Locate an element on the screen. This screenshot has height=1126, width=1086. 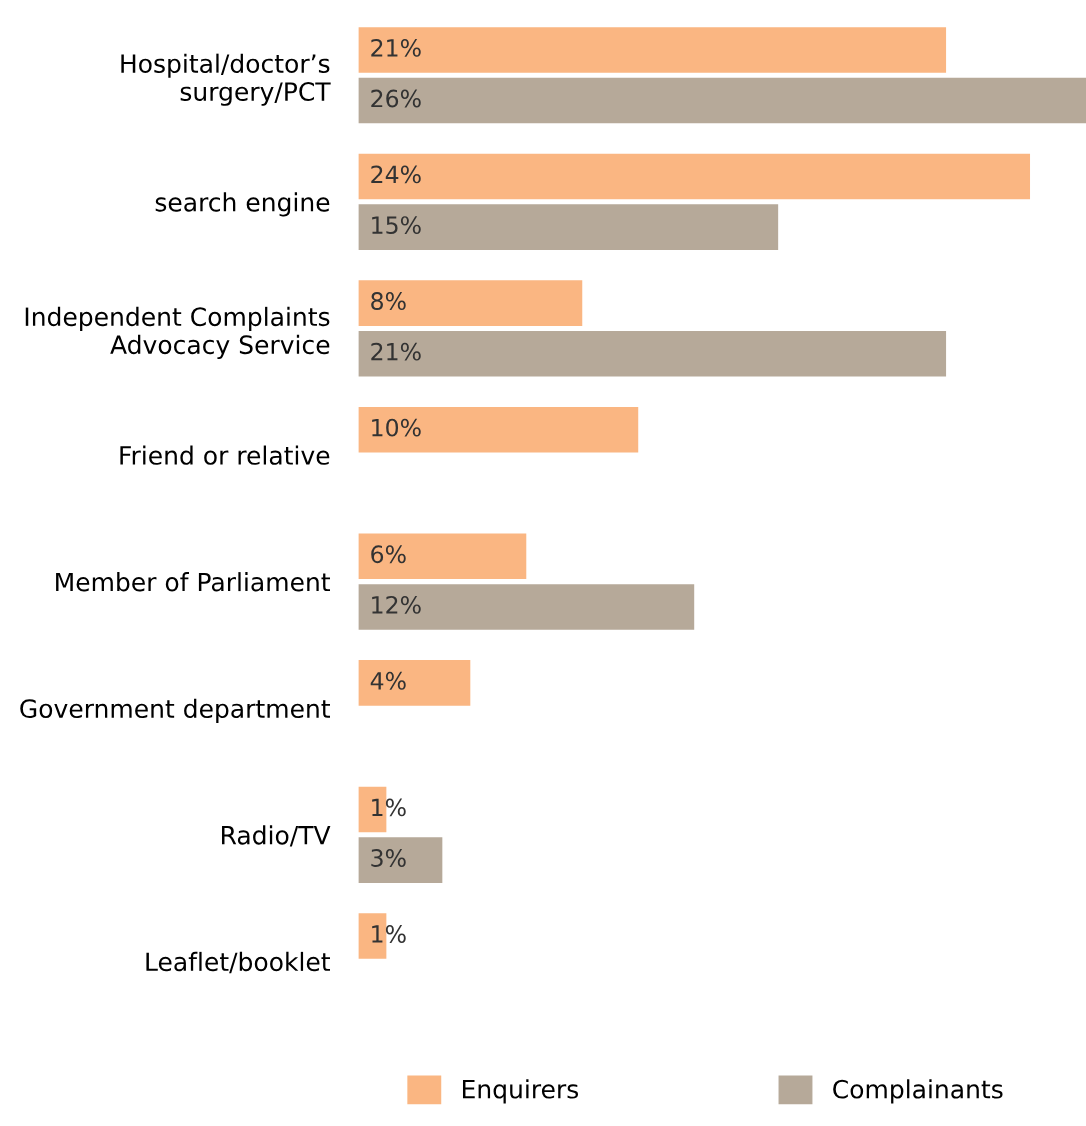
y-tick-label: Friend or relative is located at coordinates (225, 455).